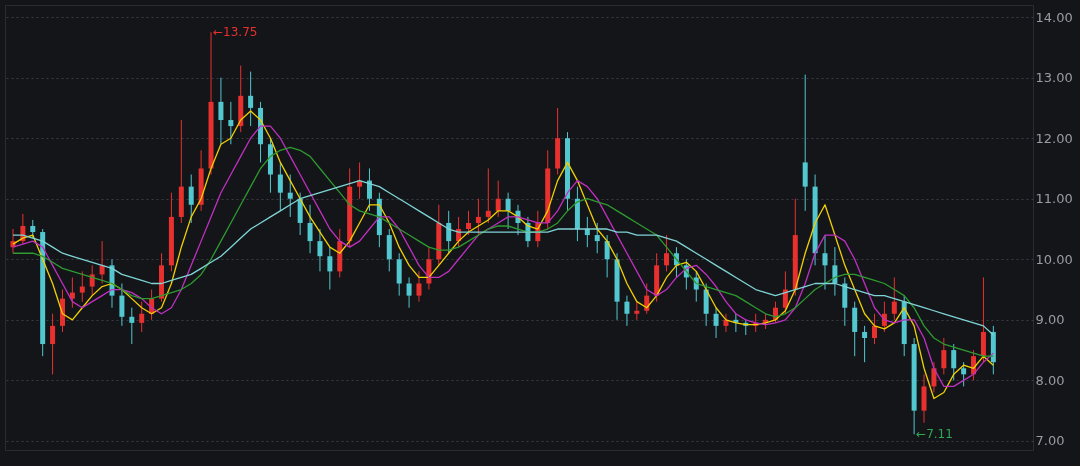  I want to click on y-tick-label: 13.00, so click(1054, 78).